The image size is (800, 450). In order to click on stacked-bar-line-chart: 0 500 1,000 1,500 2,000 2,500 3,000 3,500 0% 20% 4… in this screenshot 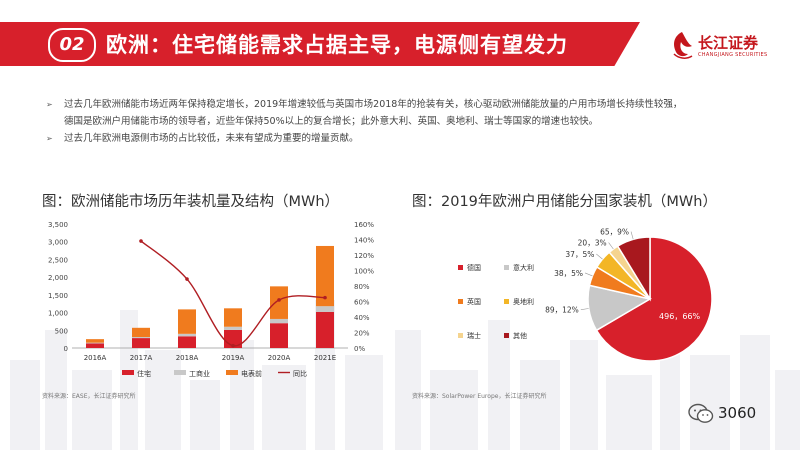, I will do `click(211, 299)`.